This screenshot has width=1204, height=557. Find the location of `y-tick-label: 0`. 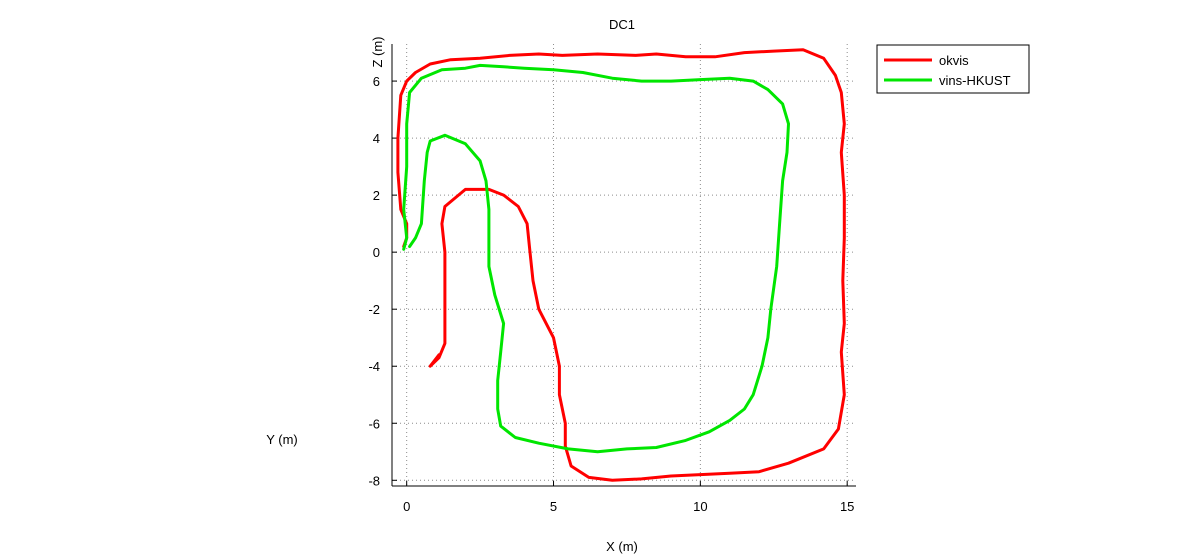

y-tick-label: 0 is located at coordinates (376, 252).